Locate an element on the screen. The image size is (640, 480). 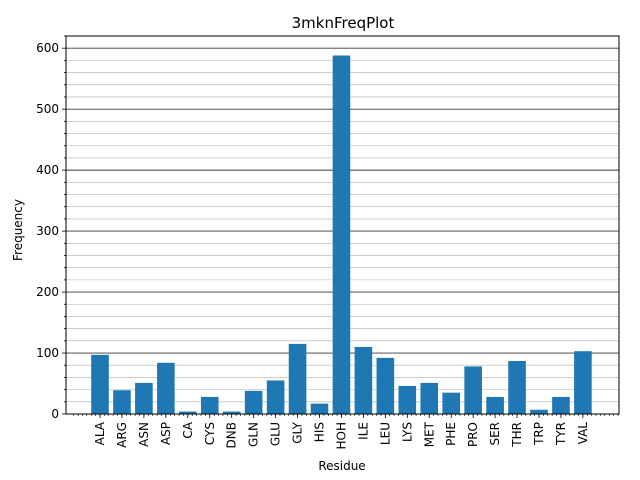
bar-val is located at coordinates (583, 382).